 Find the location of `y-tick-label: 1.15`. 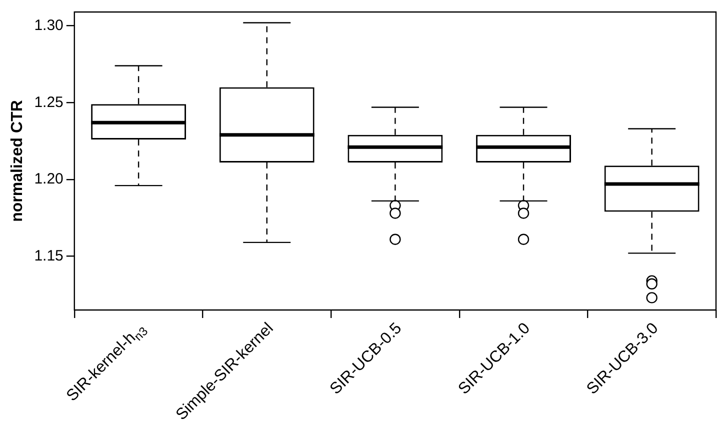

y-tick-label: 1.15 is located at coordinates (49, 255).